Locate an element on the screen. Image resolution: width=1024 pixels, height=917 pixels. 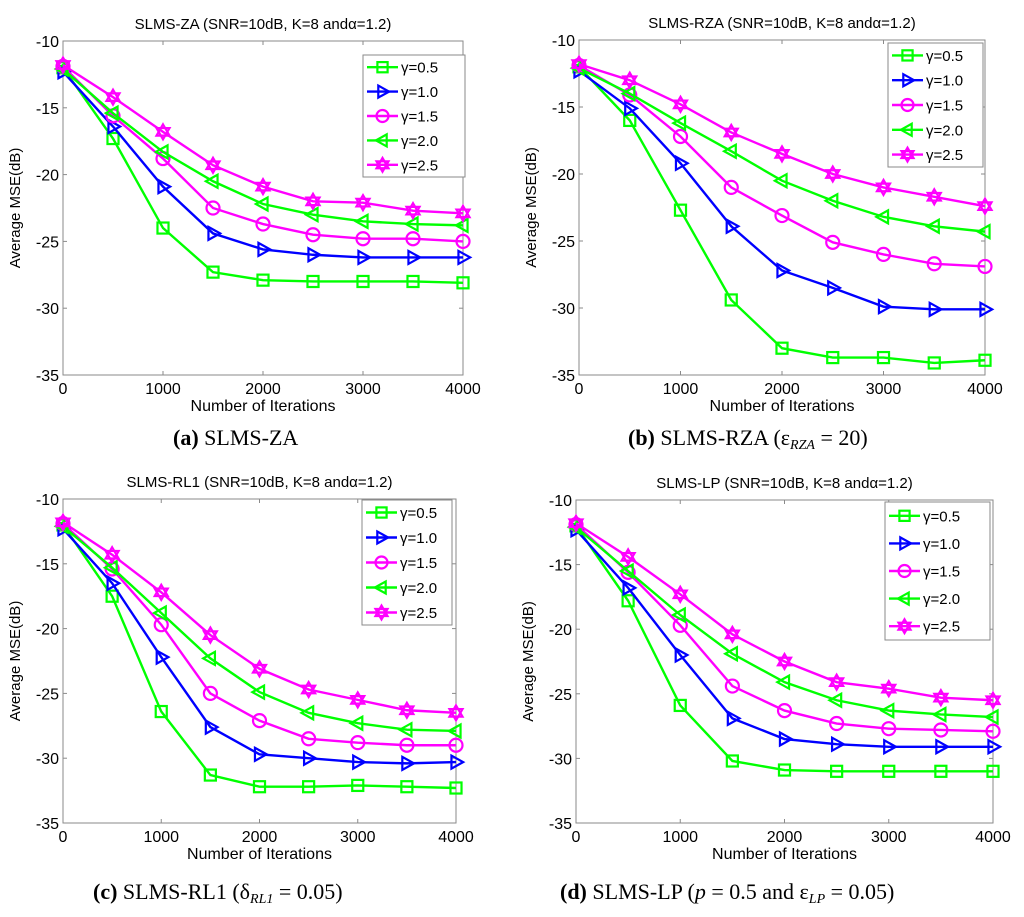
y-tick-label: -10 is located at coordinates (47, 42).